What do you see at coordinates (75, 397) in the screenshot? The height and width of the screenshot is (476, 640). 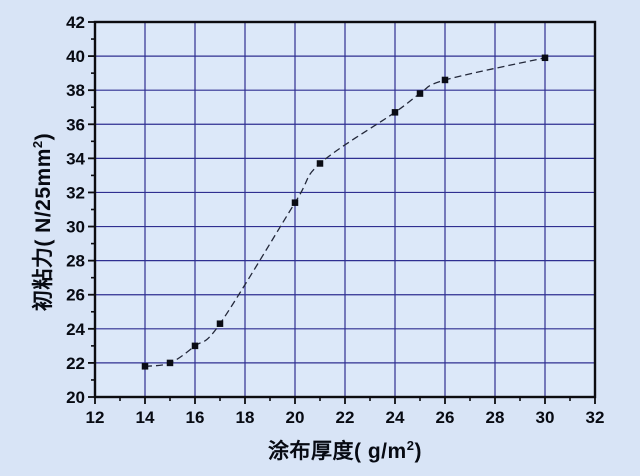 I see `y-tick-label: 20` at bounding box center [75, 397].